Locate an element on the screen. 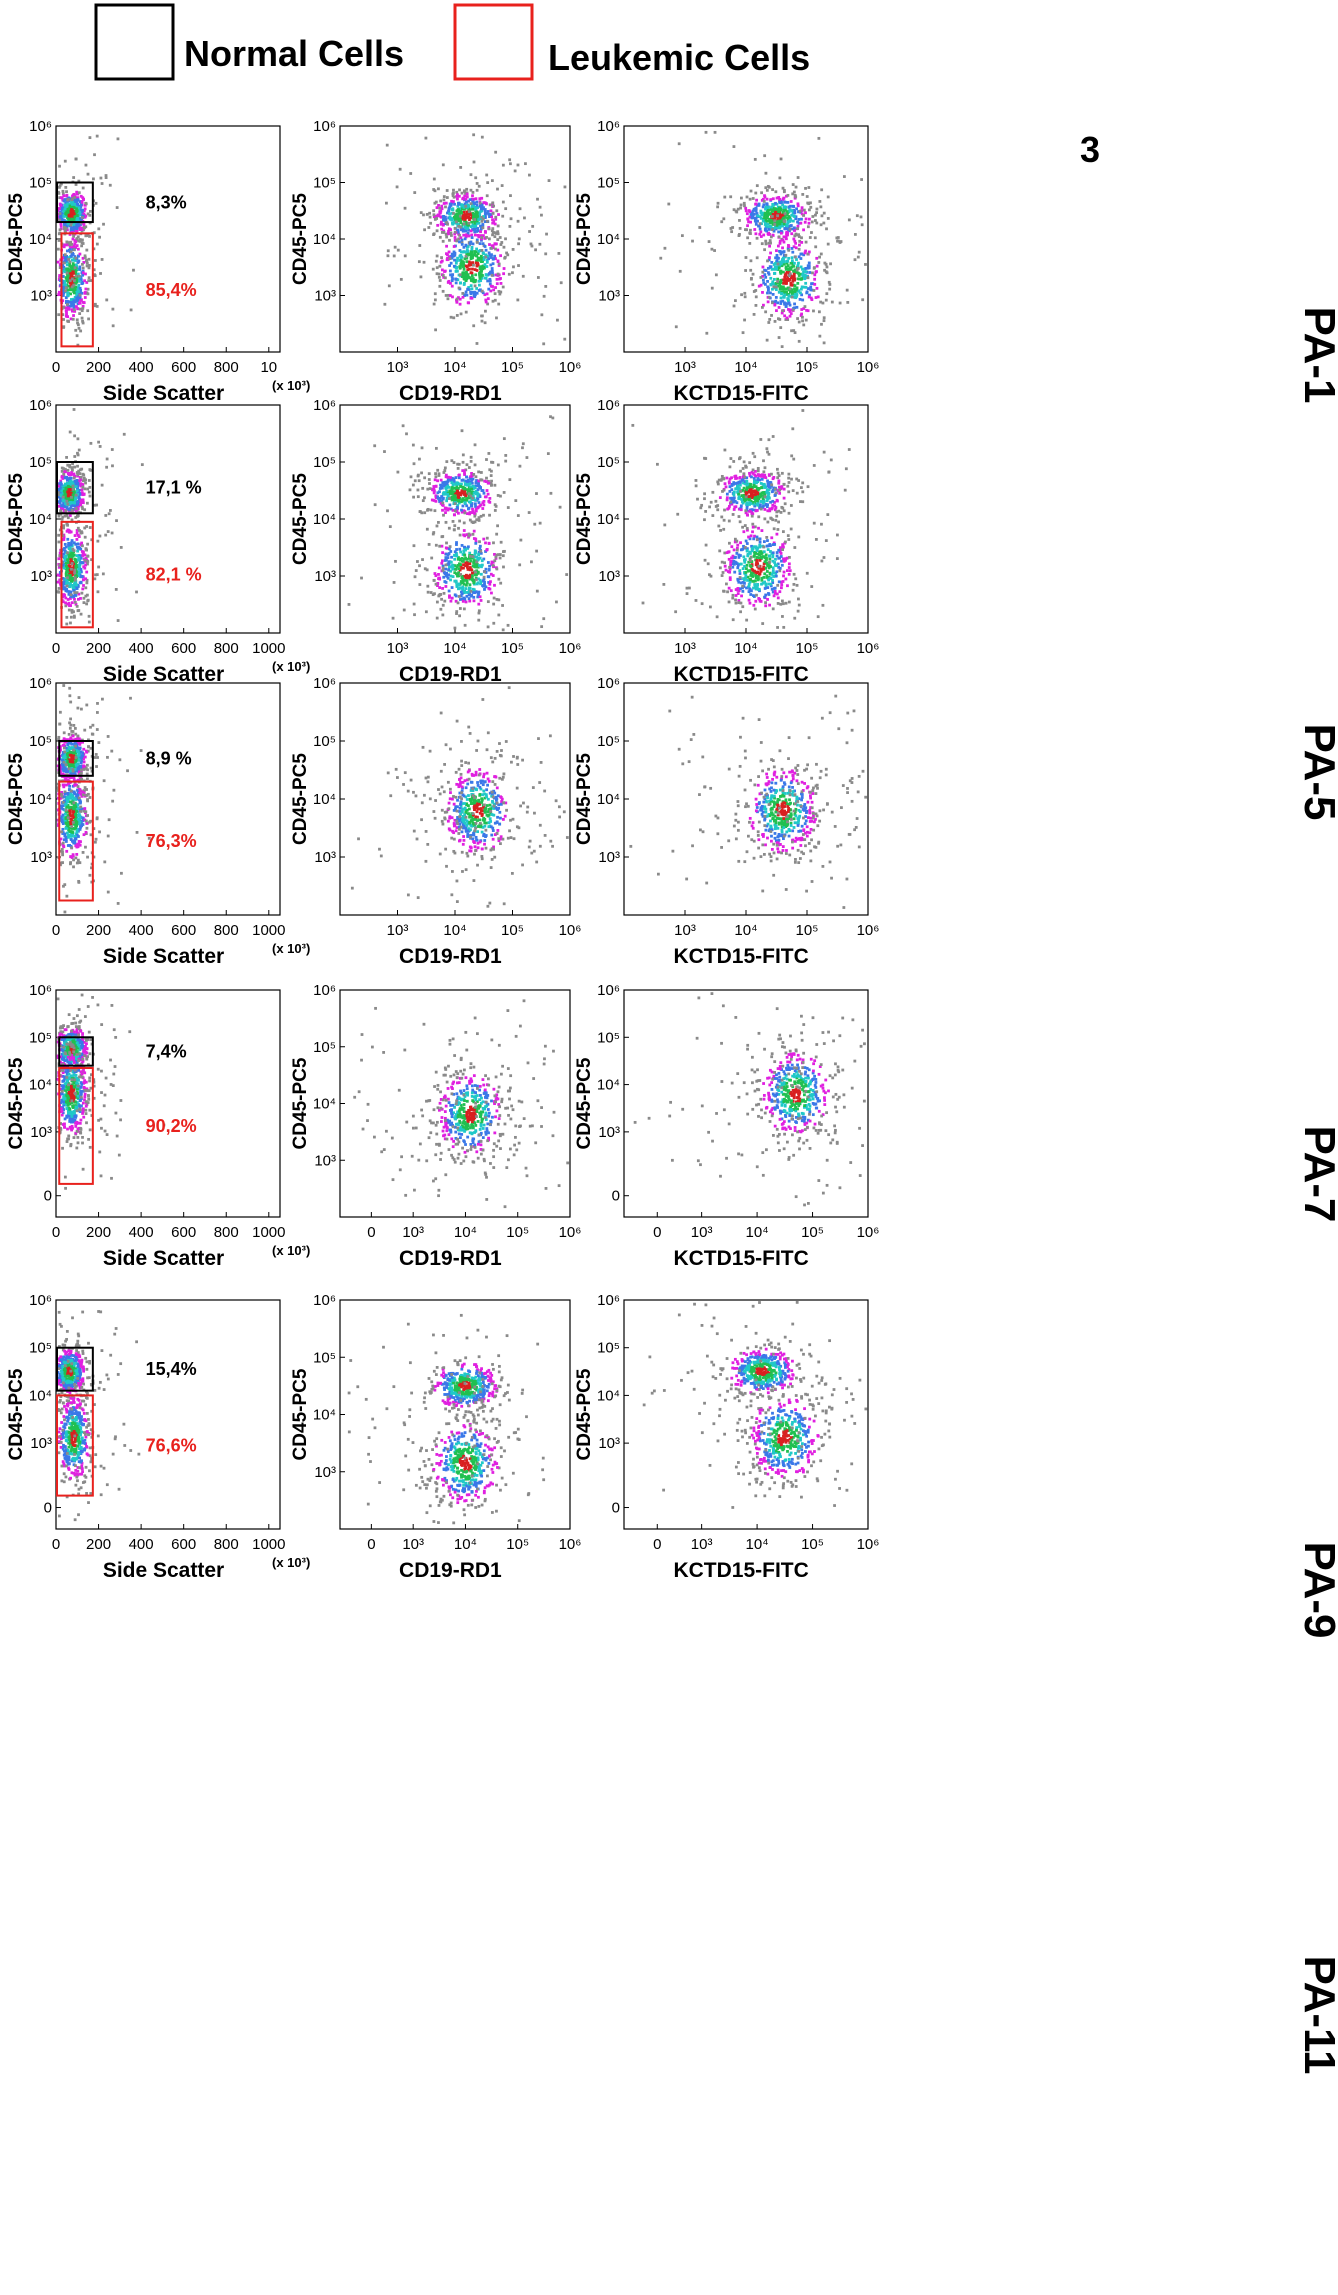 The image size is (1338, 2295). x-tick-label: 400 is located at coordinates (141, 648).